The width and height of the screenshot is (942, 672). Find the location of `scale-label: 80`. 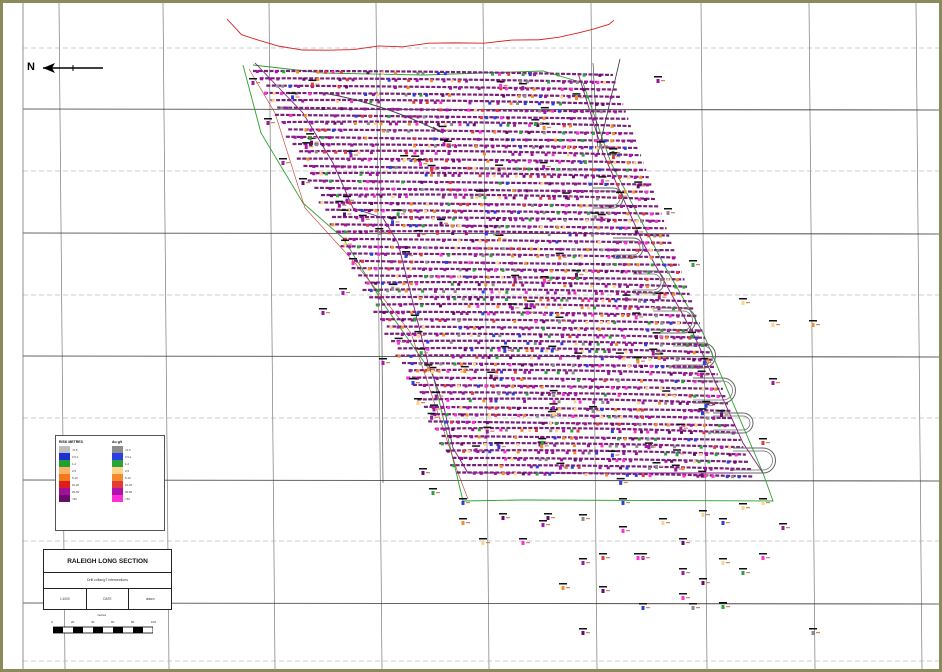

scale-label: 80 is located at coordinates (133, 622).